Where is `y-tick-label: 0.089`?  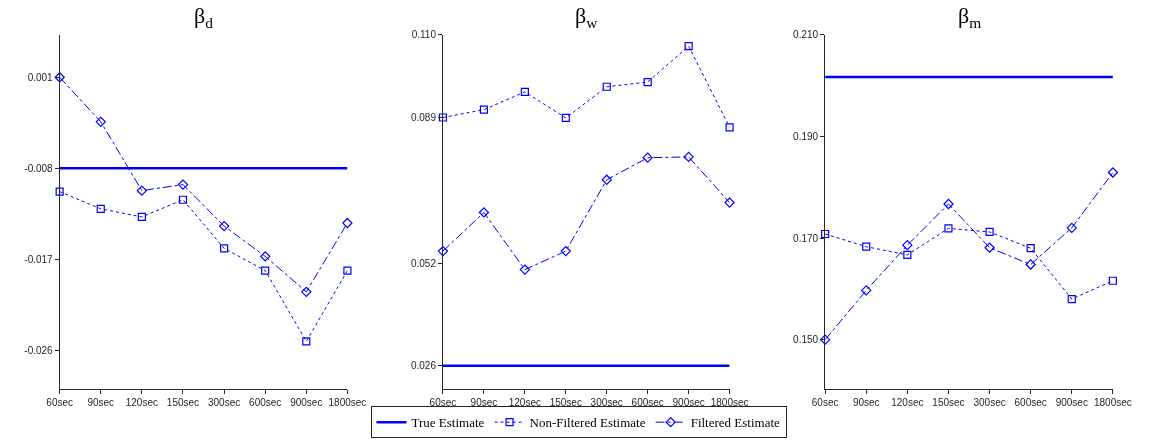 y-tick-label: 0.089 is located at coordinates (423, 118).